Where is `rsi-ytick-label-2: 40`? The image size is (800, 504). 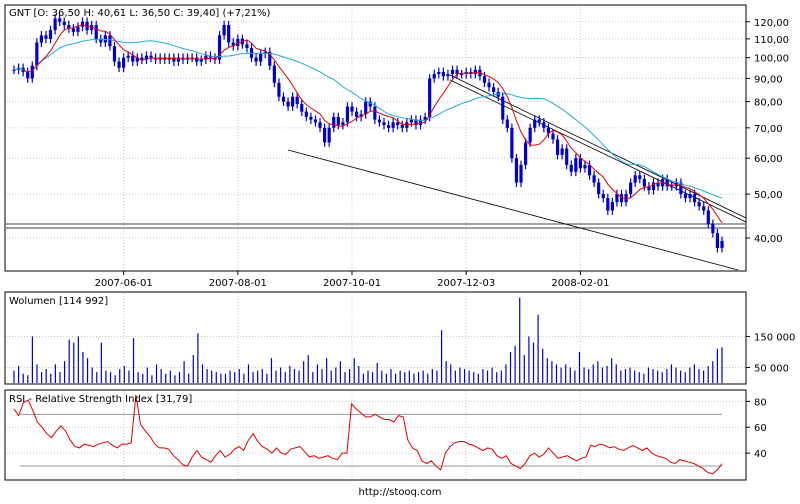 rsi-ytick-label-2: 40 is located at coordinates (760, 454).